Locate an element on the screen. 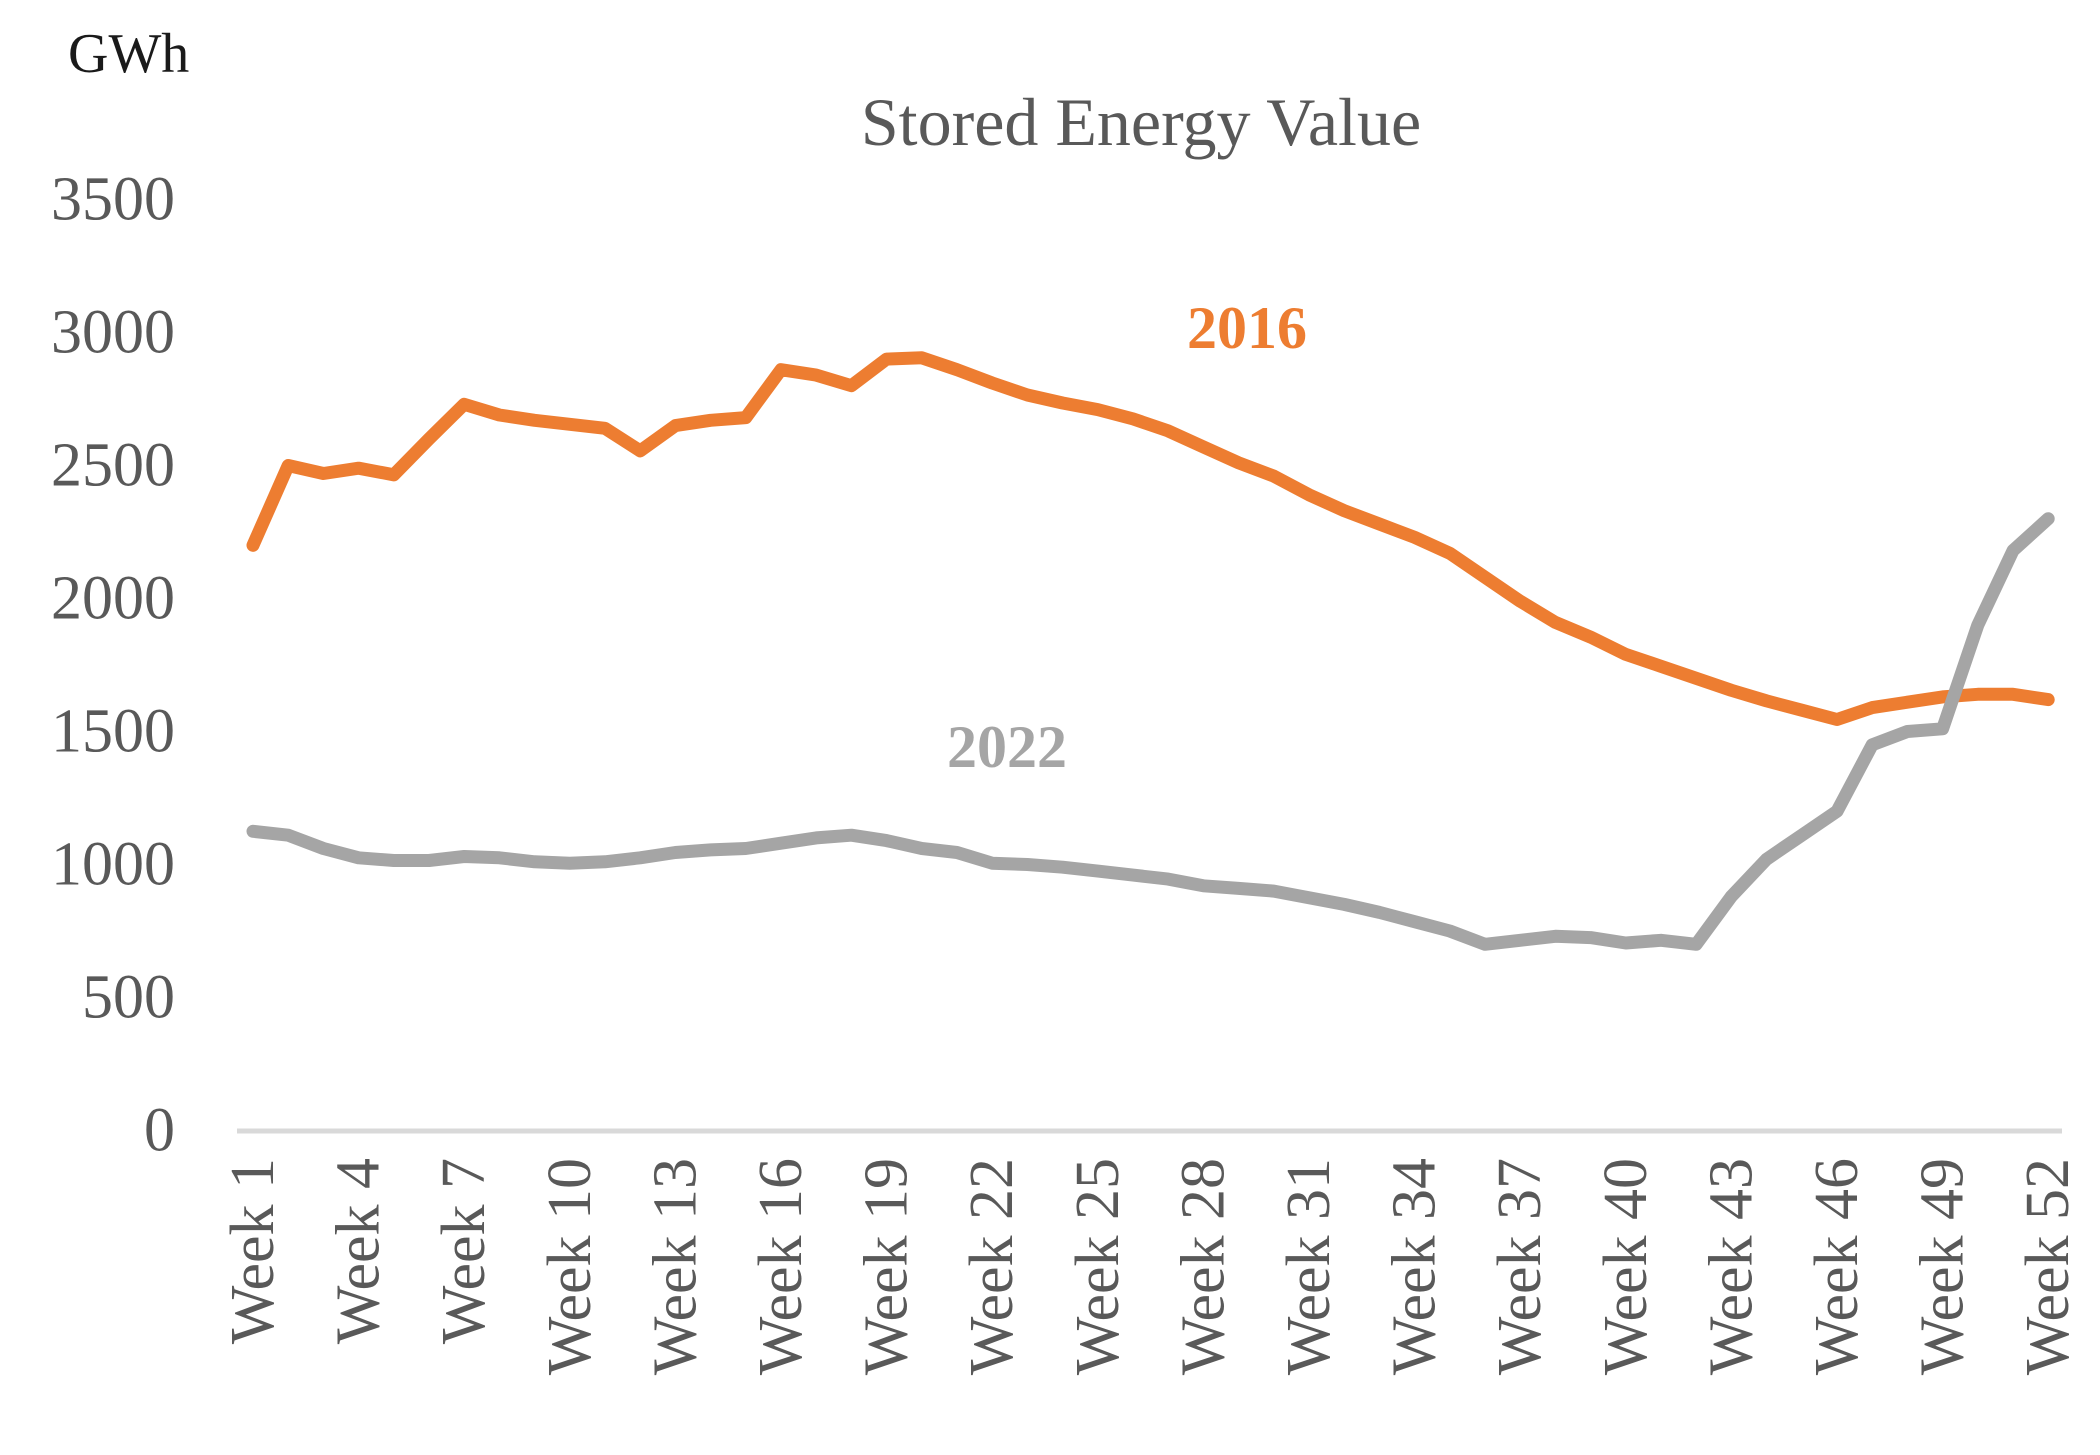 This screenshot has height=1455, width=2100. x-tick-label: Week 7 is located at coordinates (464, 1251).